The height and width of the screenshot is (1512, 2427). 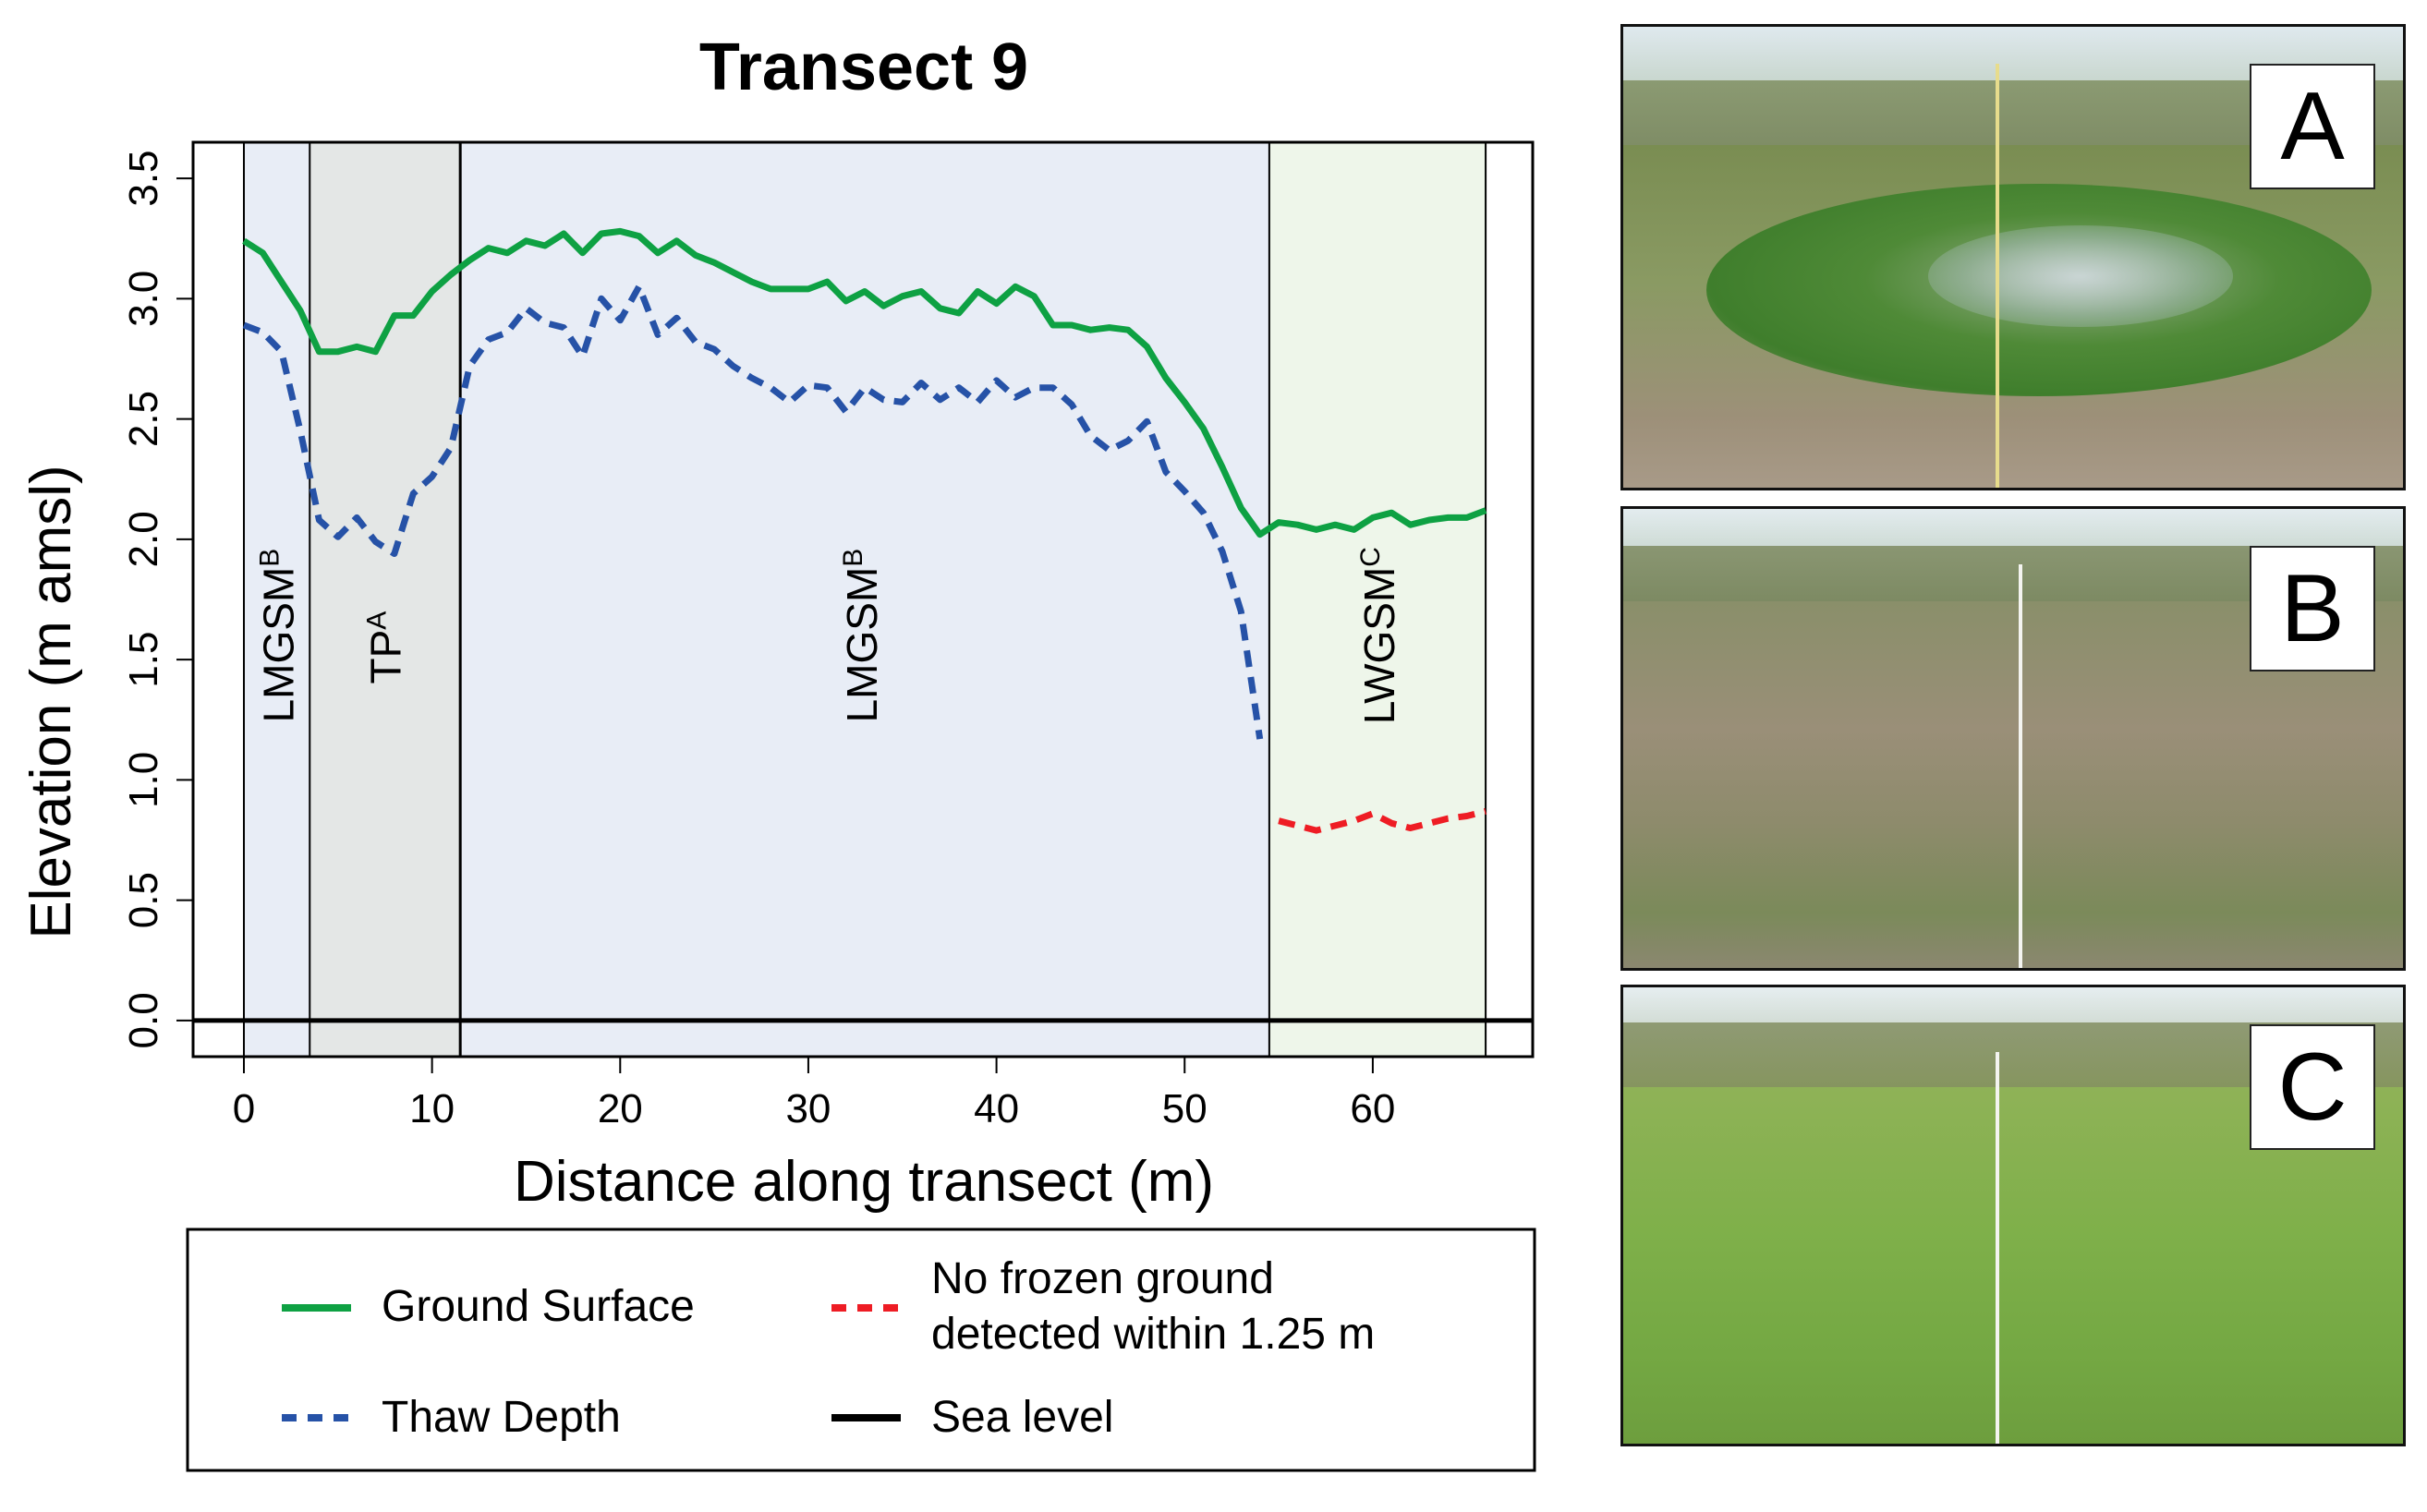 I want to click on photo-b-measuring-tape, so click(x=2020, y=766).